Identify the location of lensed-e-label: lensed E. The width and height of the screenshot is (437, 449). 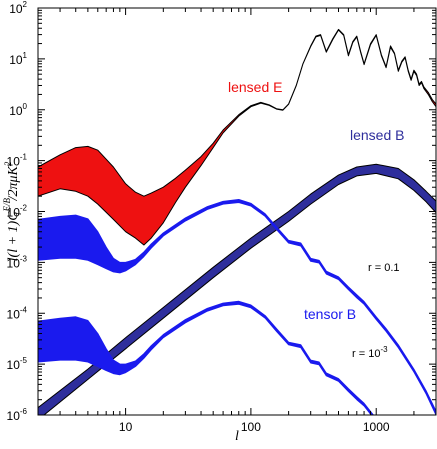
(255, 87).